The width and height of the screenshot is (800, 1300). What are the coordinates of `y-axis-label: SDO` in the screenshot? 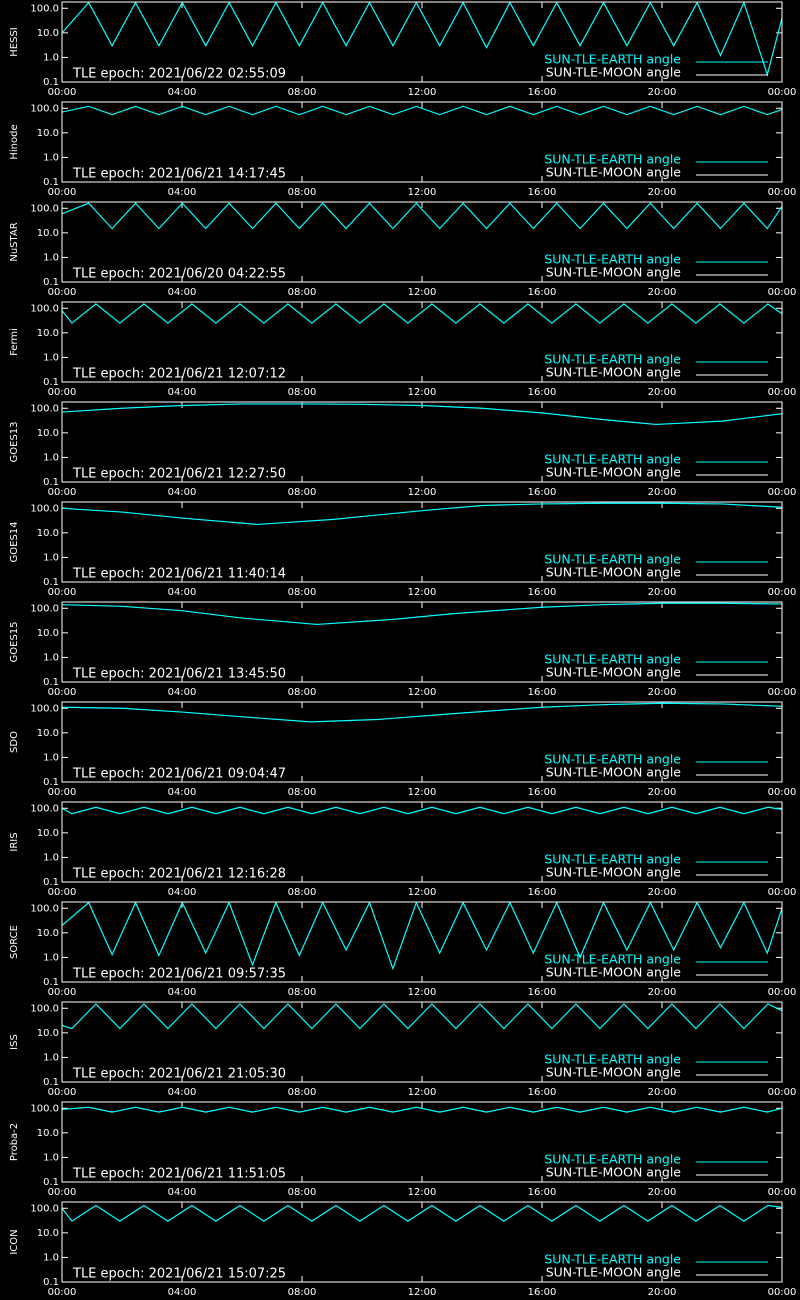 It's located at (14, 742).